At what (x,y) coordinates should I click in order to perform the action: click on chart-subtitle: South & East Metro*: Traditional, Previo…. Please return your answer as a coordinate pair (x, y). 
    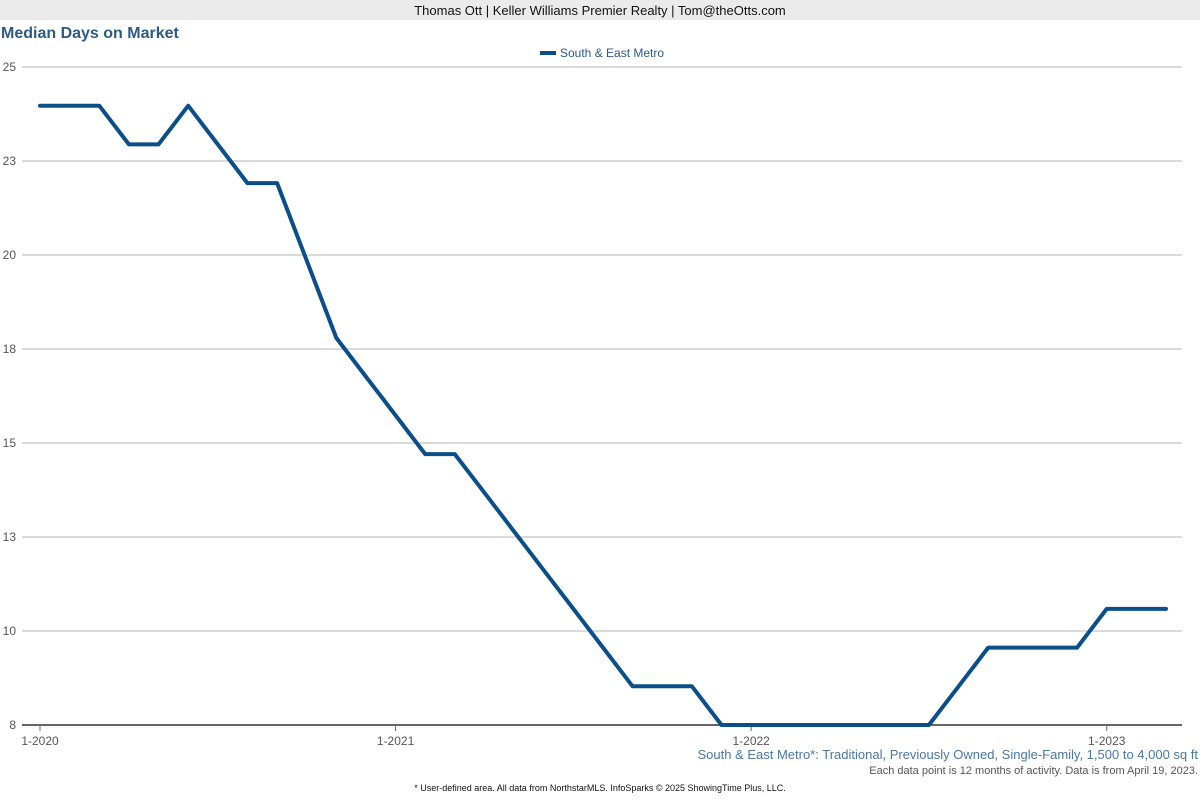
    Looking at the image, I should click on (947, 754).